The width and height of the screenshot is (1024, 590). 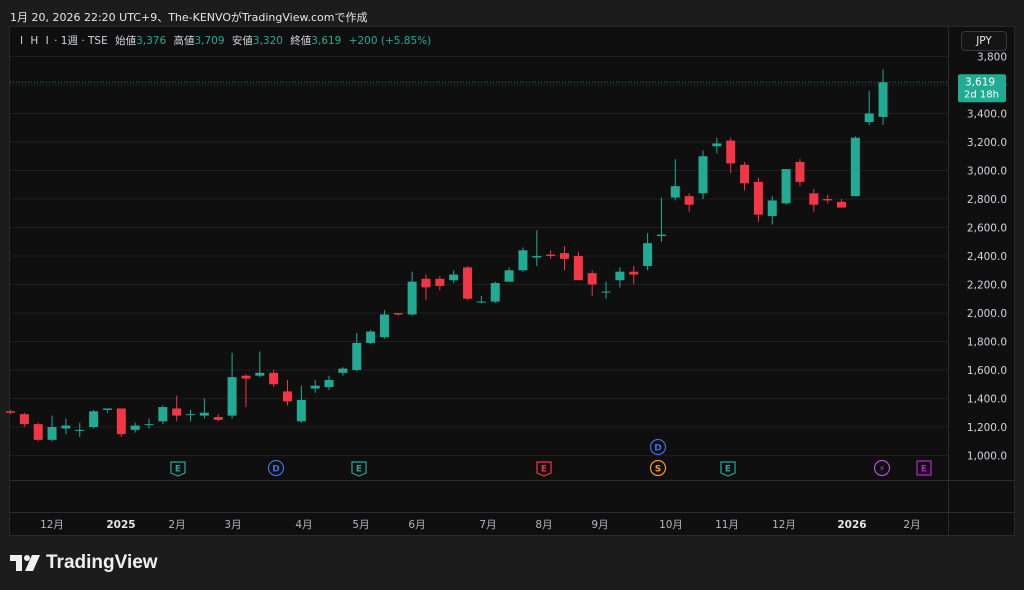 I want to click on y-tick-label: 3,800, so click(x=992, y=58).